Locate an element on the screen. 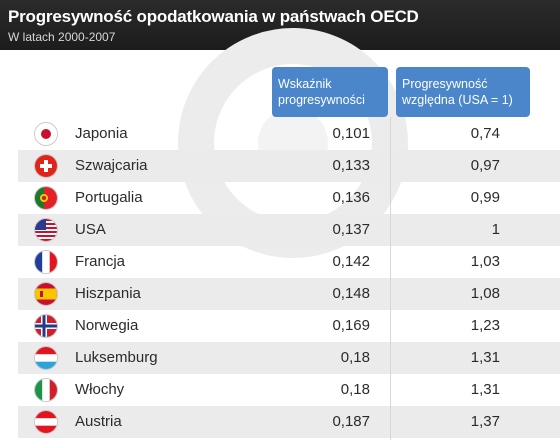 This screenshot has height=440, width=560. progressivity-index-value: 0,169 is located at coordinates (351, 325).